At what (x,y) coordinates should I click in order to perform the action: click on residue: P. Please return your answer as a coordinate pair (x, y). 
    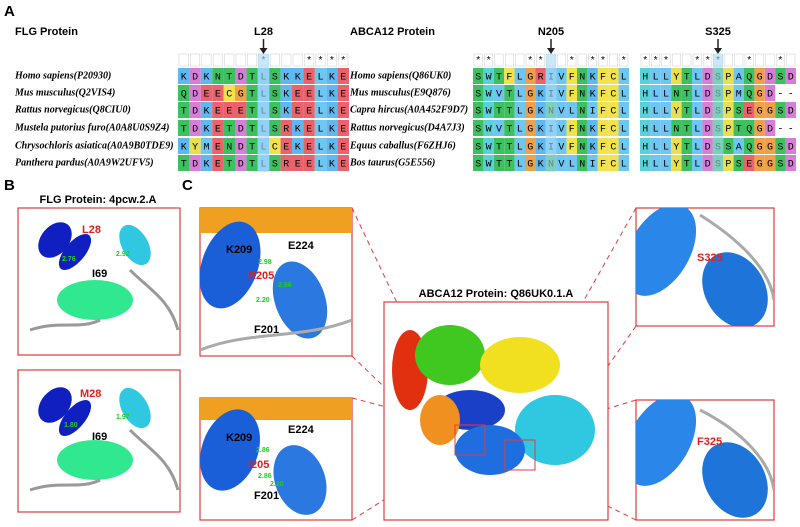
    Looking at the image, I should click on (728, 165).